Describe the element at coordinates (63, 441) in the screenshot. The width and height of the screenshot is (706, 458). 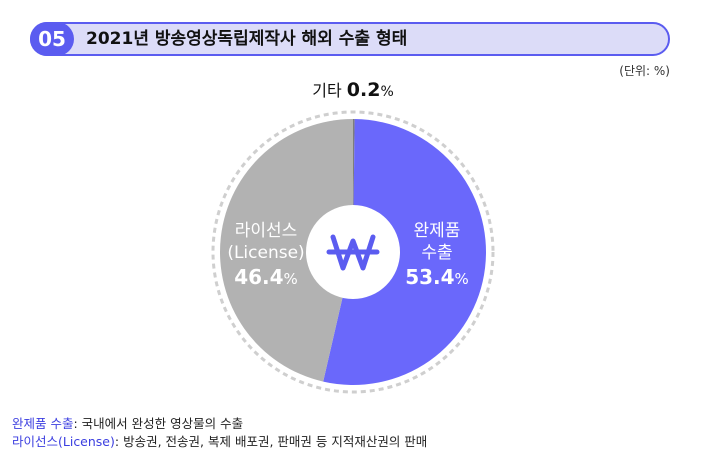
I see `legend-key: 라이선스(License)` at that location.